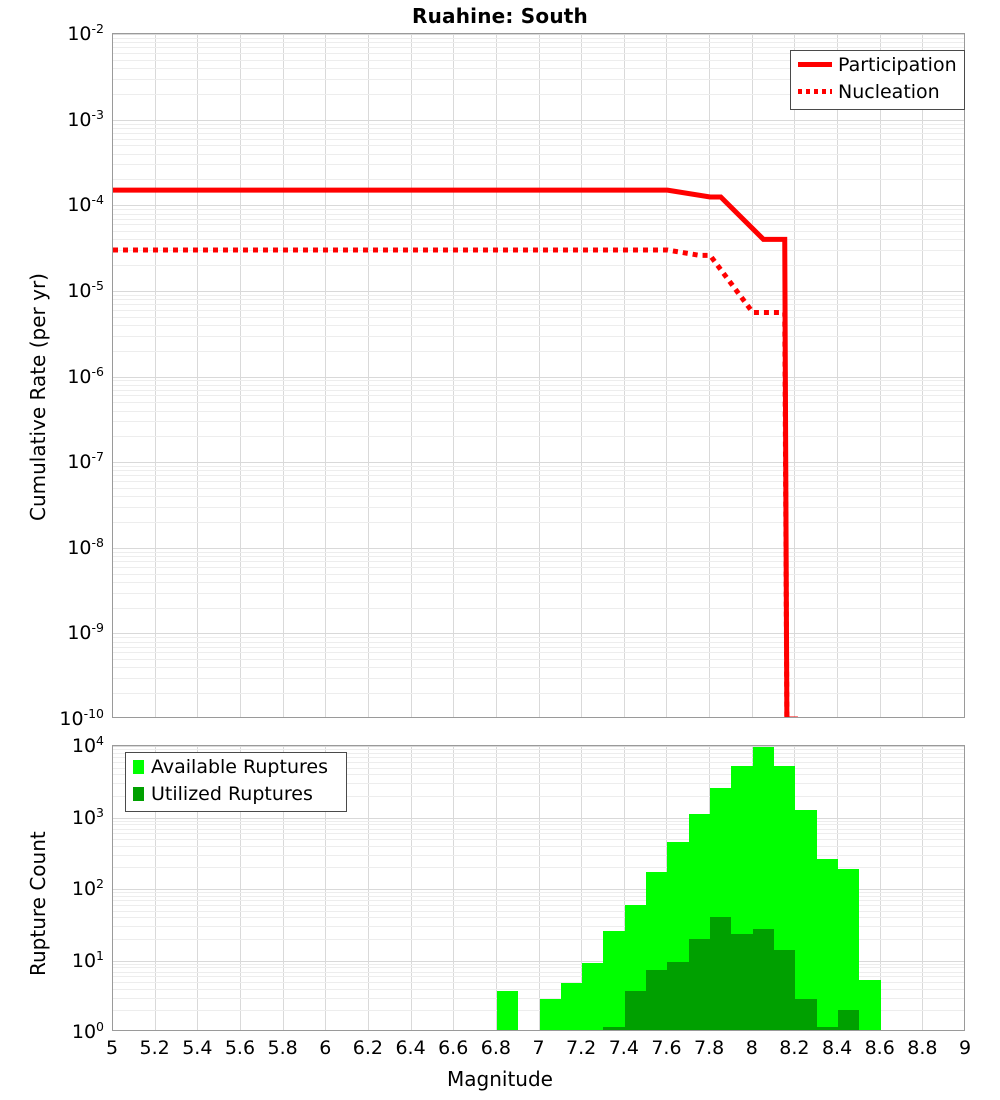  What do you see at coordinates (623, 1048) in the screenshot?
I see `x-axis-tick-label: 7.4` at bounding box center [623, 1048].